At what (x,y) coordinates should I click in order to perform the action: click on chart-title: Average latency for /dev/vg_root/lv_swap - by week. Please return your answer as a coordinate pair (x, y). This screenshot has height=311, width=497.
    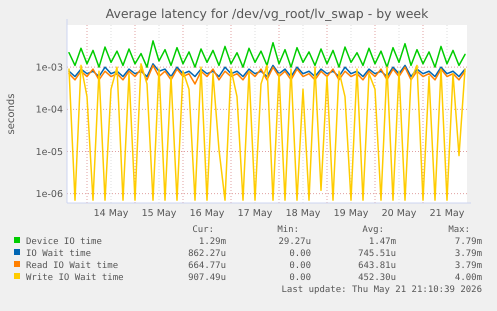
    Looking at the image, I should click on (268, 13).